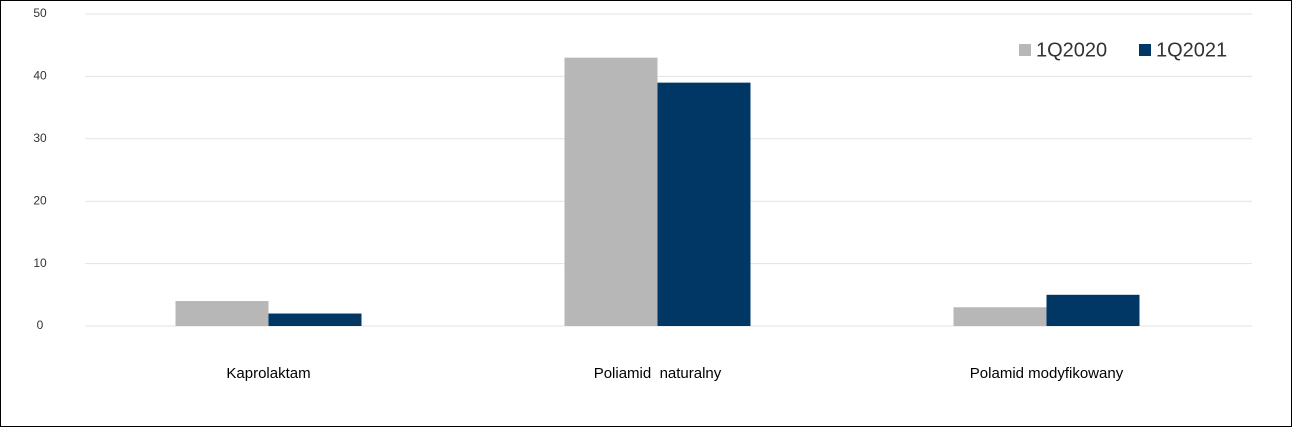 The image size is (1292, 427). What do you see at coordinates (1071, 50) in the screenshot?
I see `legend-label: 1Q2020` at bounding box center [1071, 50].